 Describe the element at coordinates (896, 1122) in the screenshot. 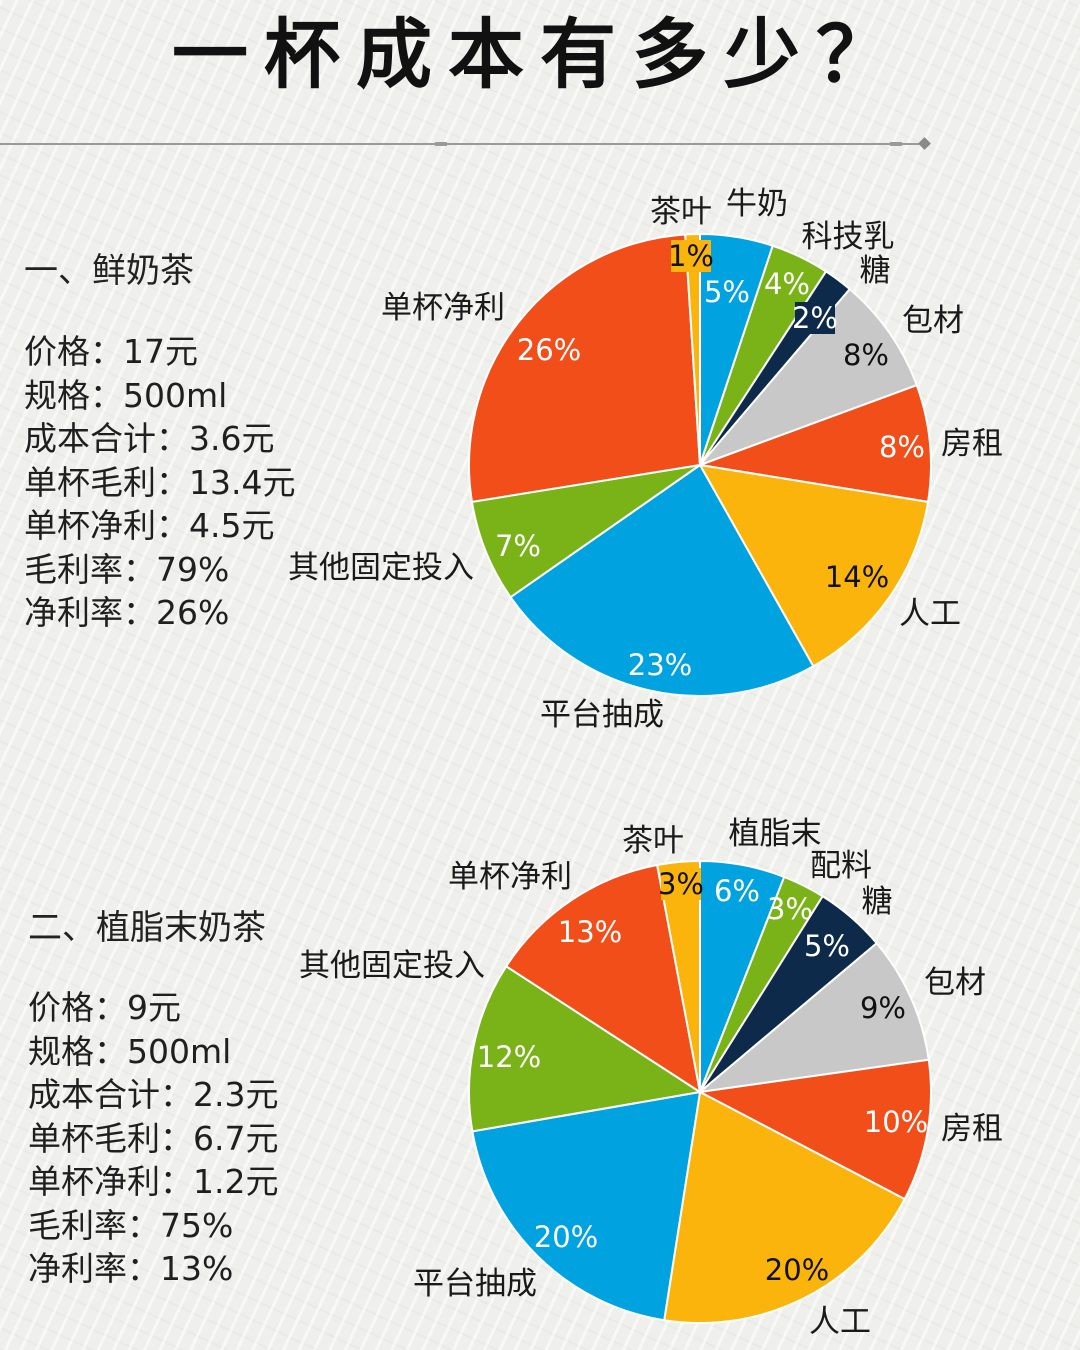

I see `data-label: 10%` at that location.